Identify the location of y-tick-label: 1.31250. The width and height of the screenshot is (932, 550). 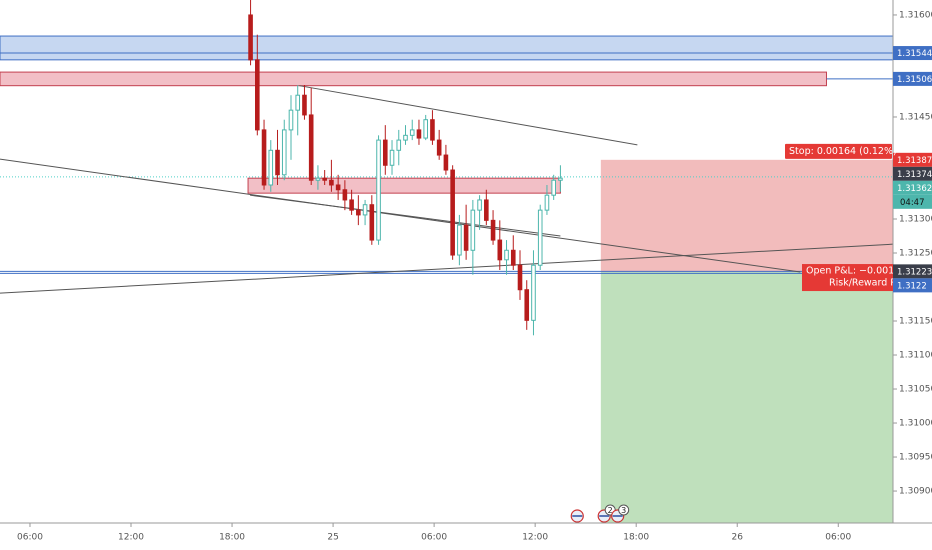
(915, 253).